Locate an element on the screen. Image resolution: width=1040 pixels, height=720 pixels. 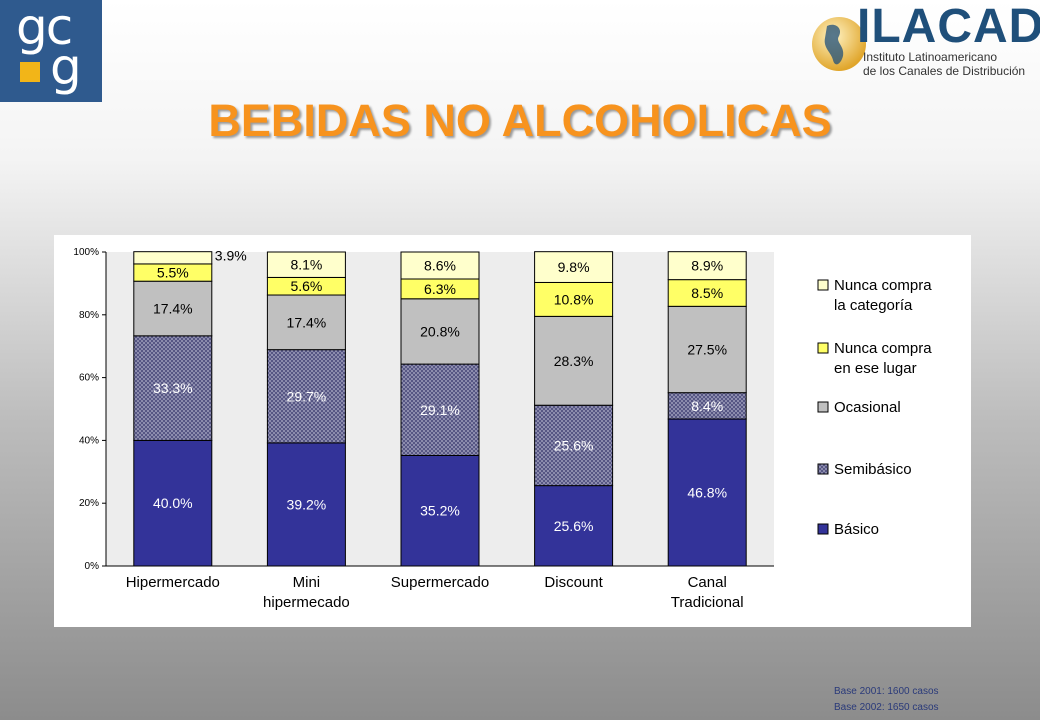
data-label: 27.5% is located at coordinates (707, 349).